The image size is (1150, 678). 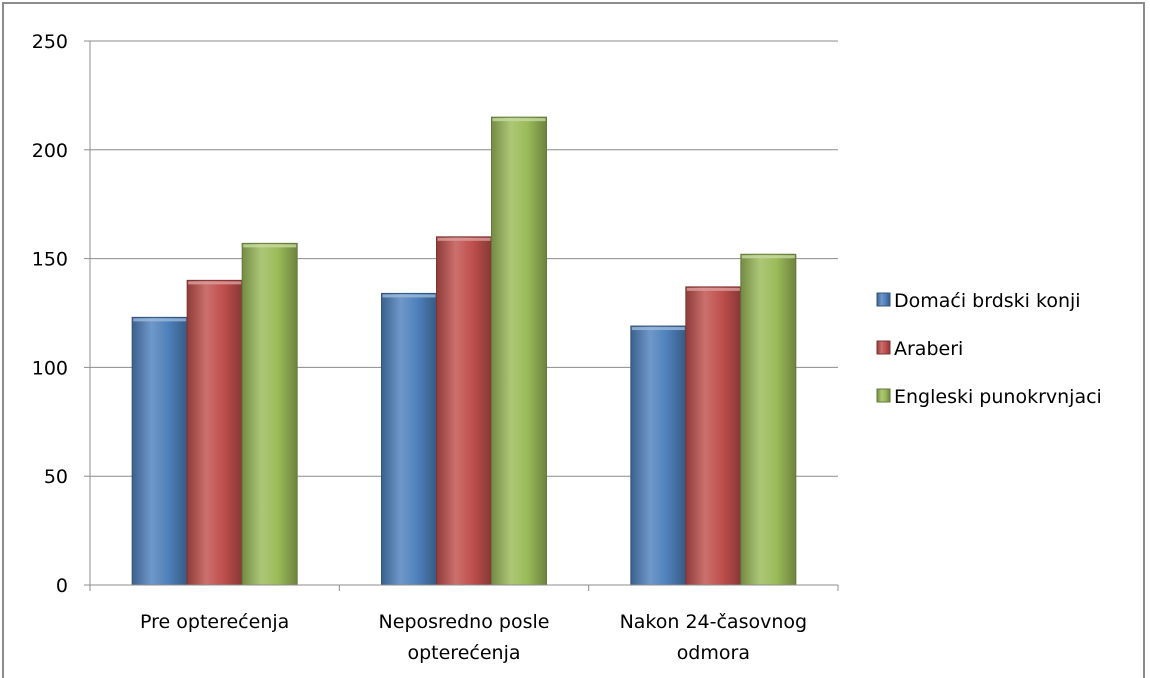 I want to click on y-tick-label: 100, so click(x=50, y=368).